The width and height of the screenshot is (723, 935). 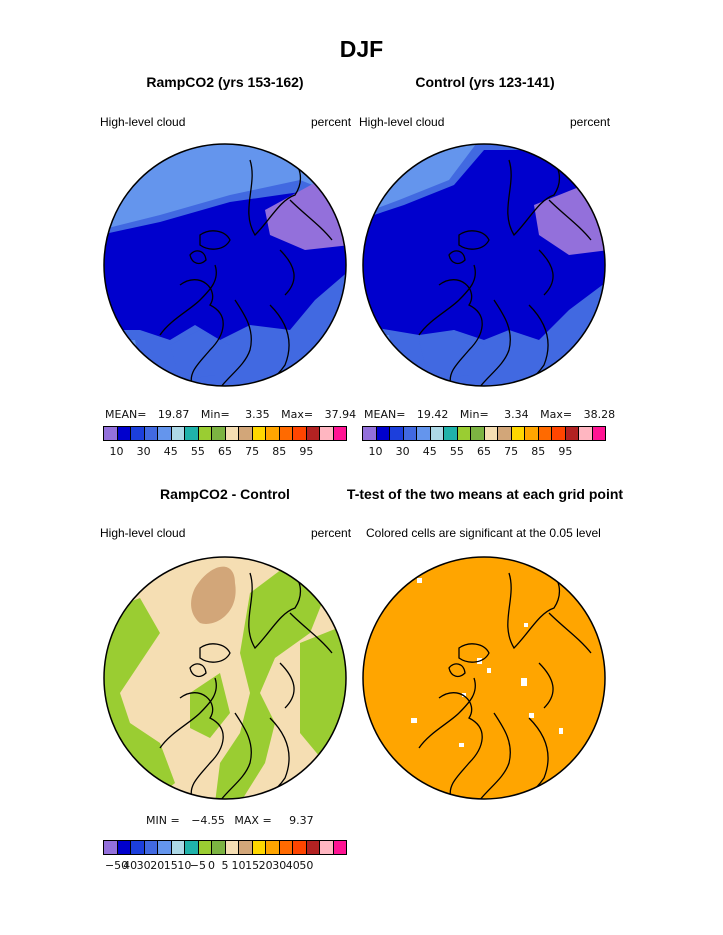 I want to click on map-rampco2, so click(x=225, y=265).